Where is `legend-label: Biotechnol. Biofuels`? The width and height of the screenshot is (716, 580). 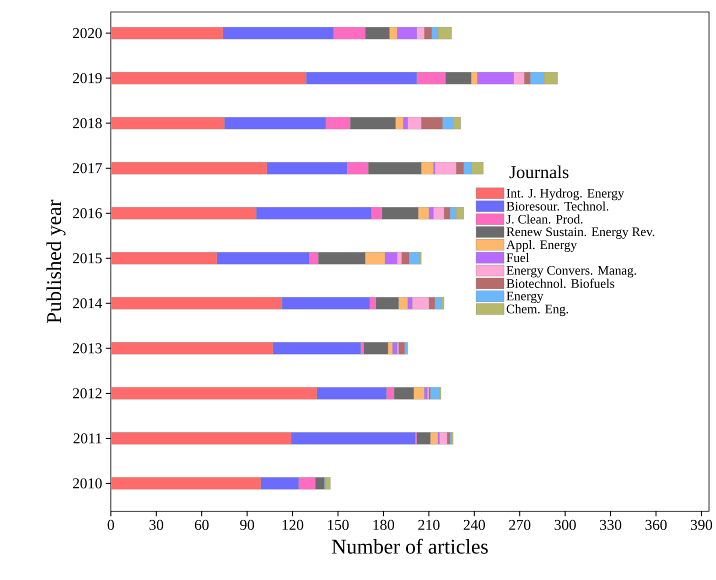
legend-label: Biotechnol. Biofuels is located at coordinates (560, 283).